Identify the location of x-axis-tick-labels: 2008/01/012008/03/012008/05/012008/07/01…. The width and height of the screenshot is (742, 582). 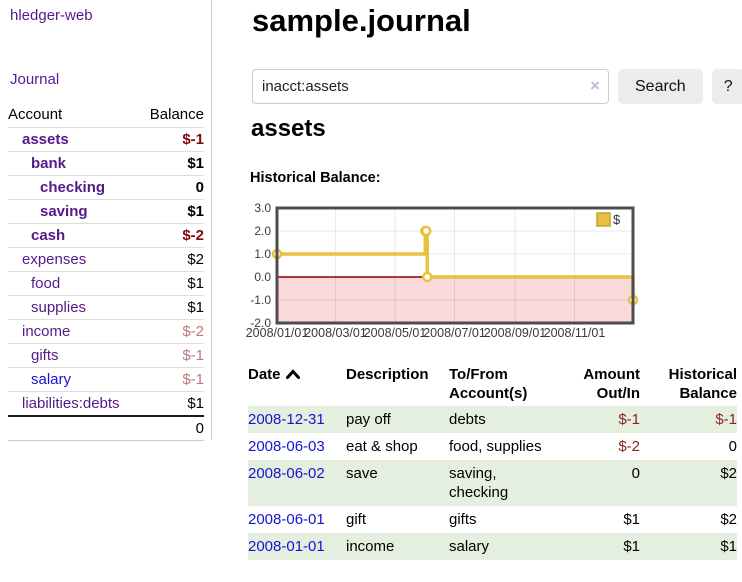
(426, 333).